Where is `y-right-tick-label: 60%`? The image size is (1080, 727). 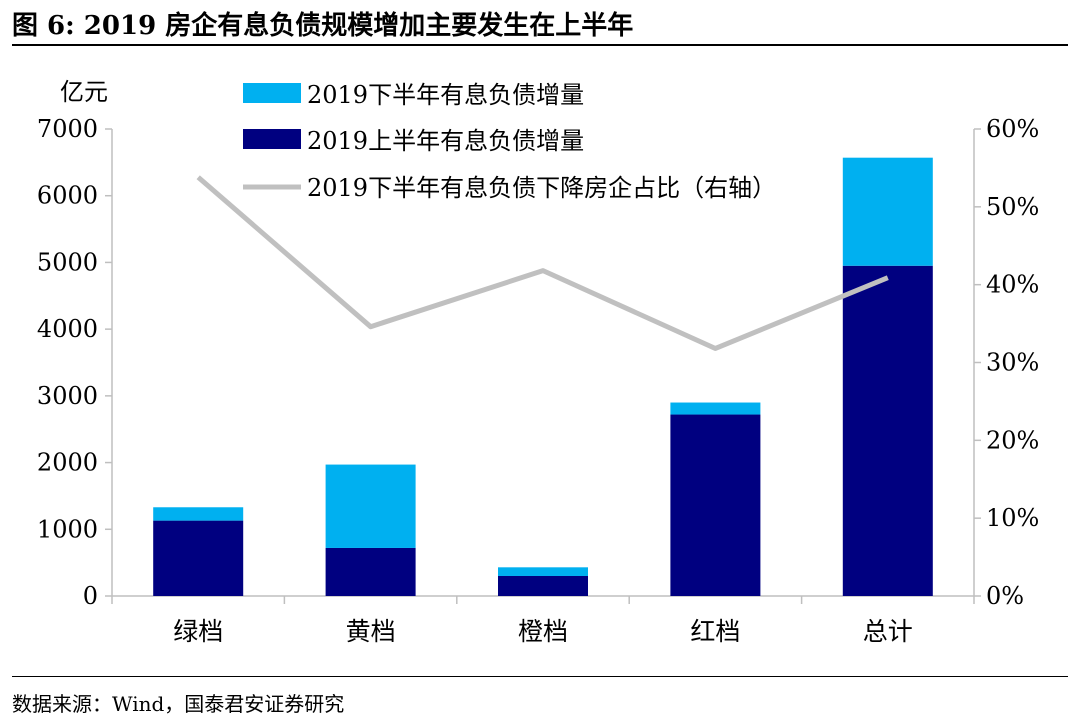 y-right-tick-label: 60% is located at coordinates (1012, 129).